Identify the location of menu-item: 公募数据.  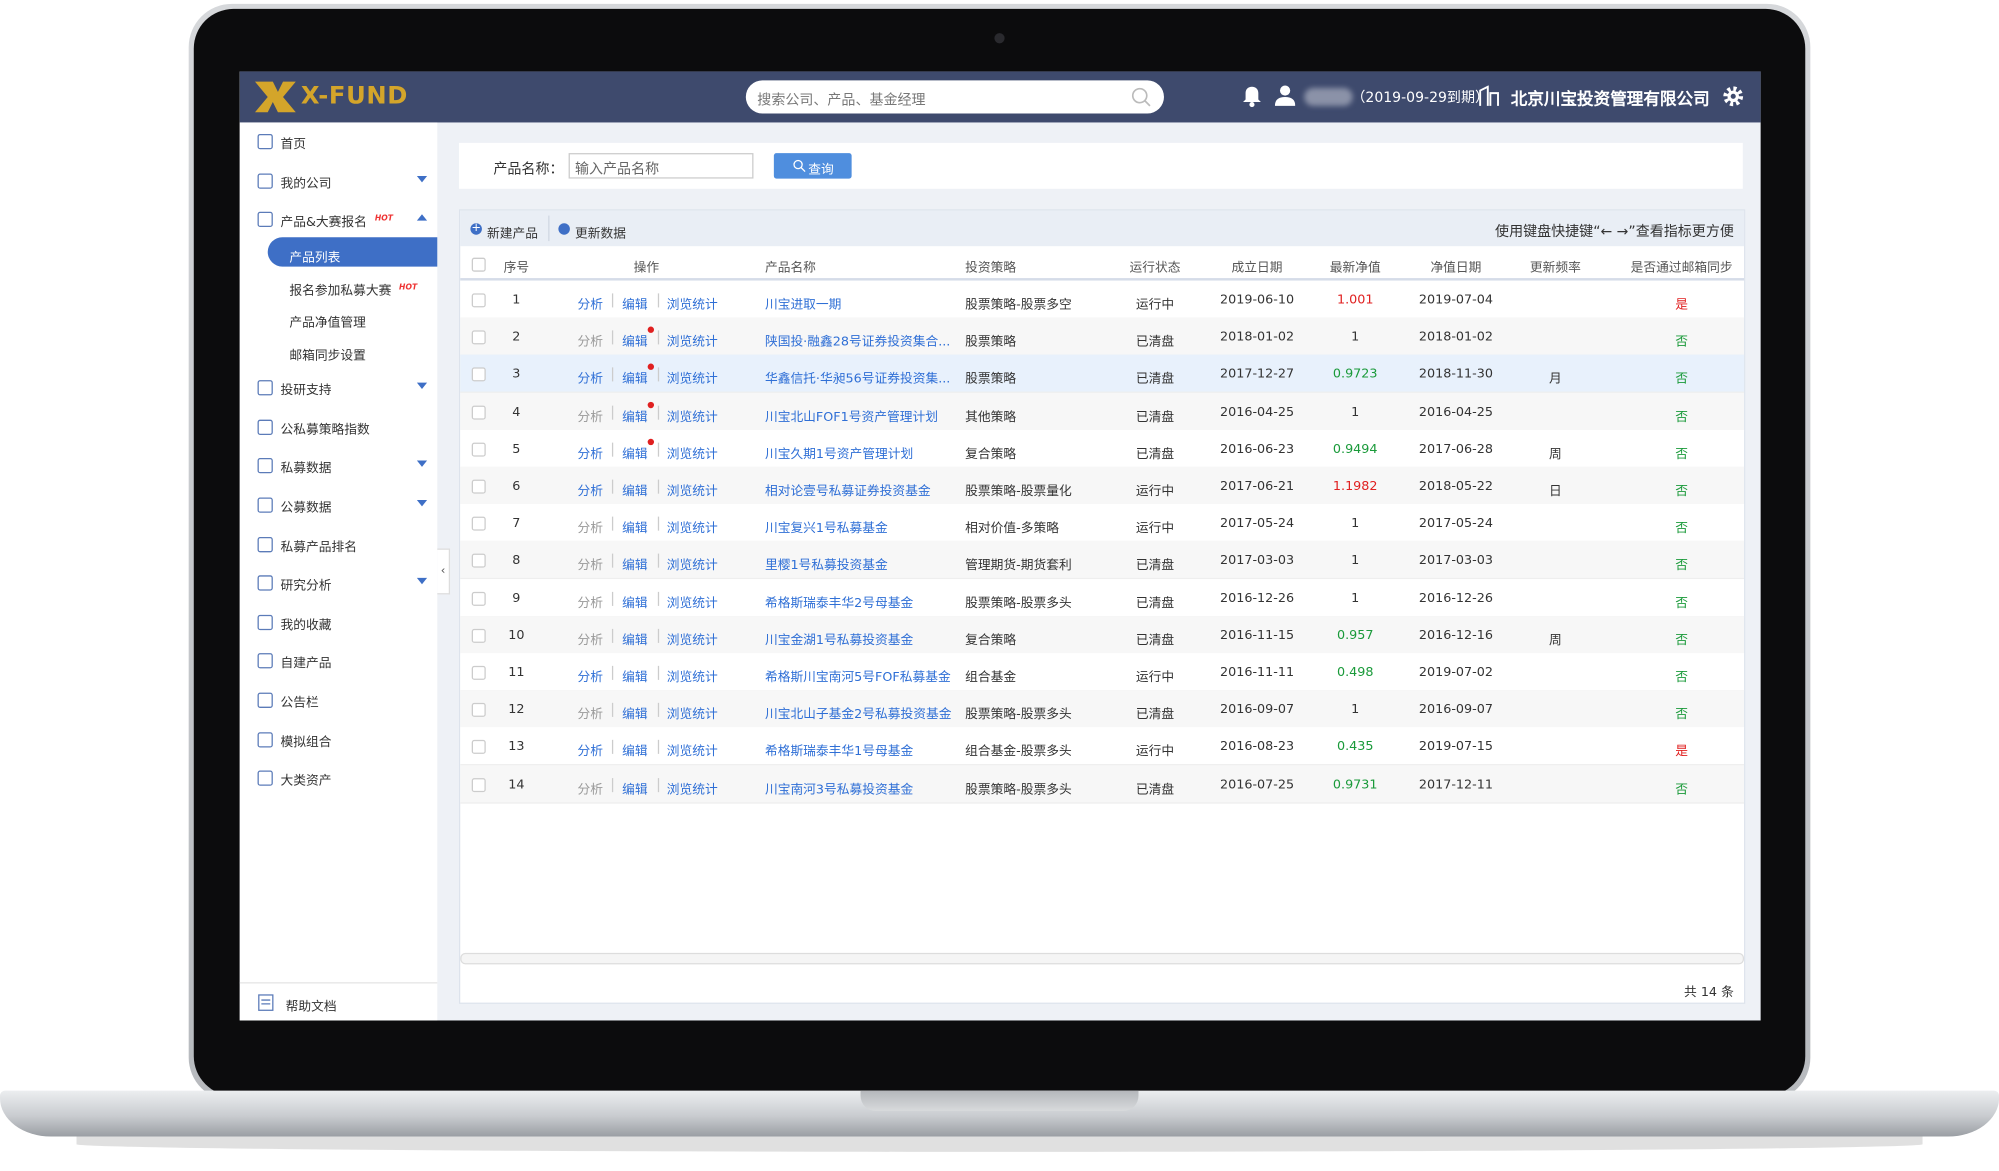
(306, 508).